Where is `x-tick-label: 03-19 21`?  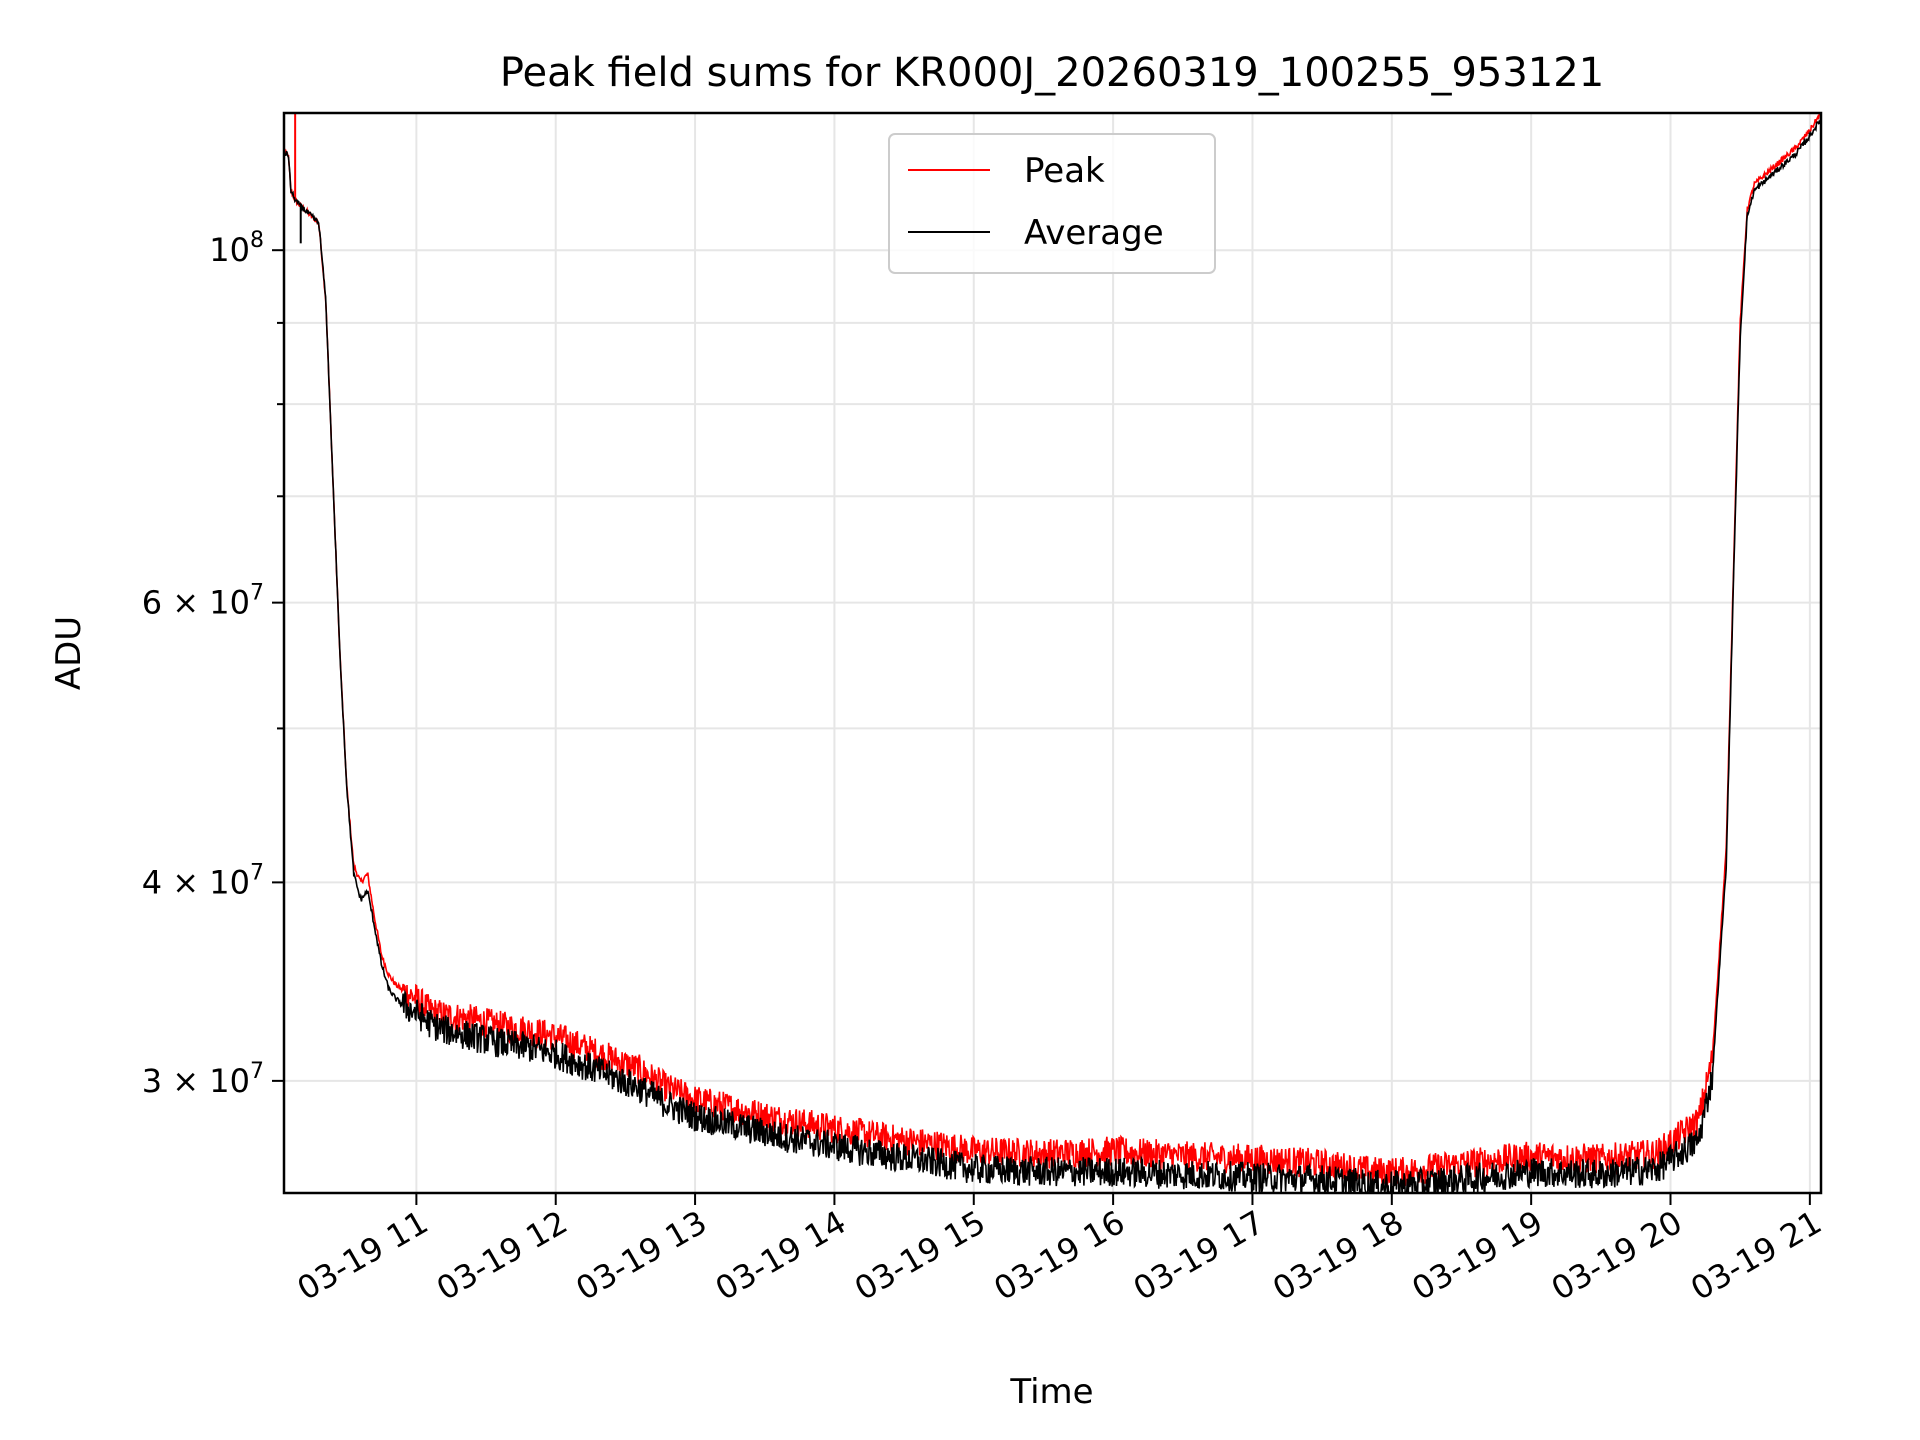
x-tick-label: 03-19 21 is located at coordinates (1756, 1255).